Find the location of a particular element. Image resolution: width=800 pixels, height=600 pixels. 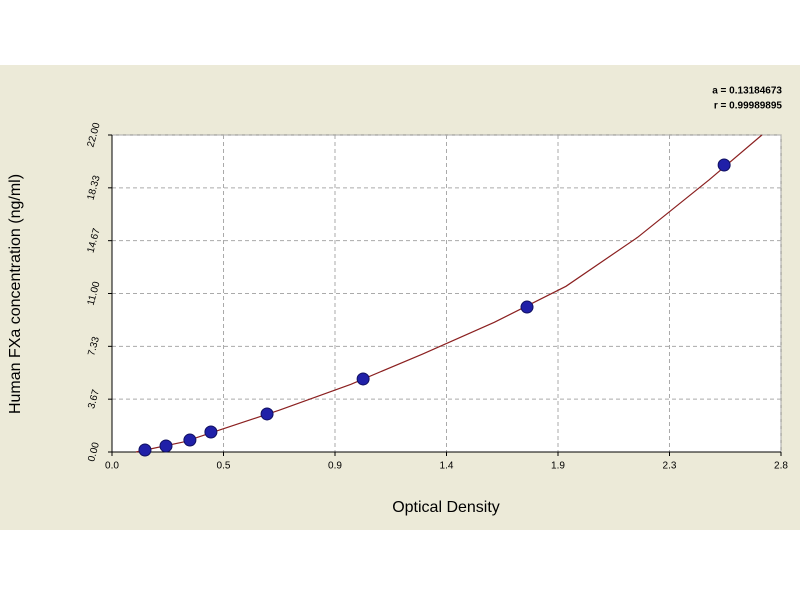

x-tick-label: 1.4 is located at coordinates (447, 466).